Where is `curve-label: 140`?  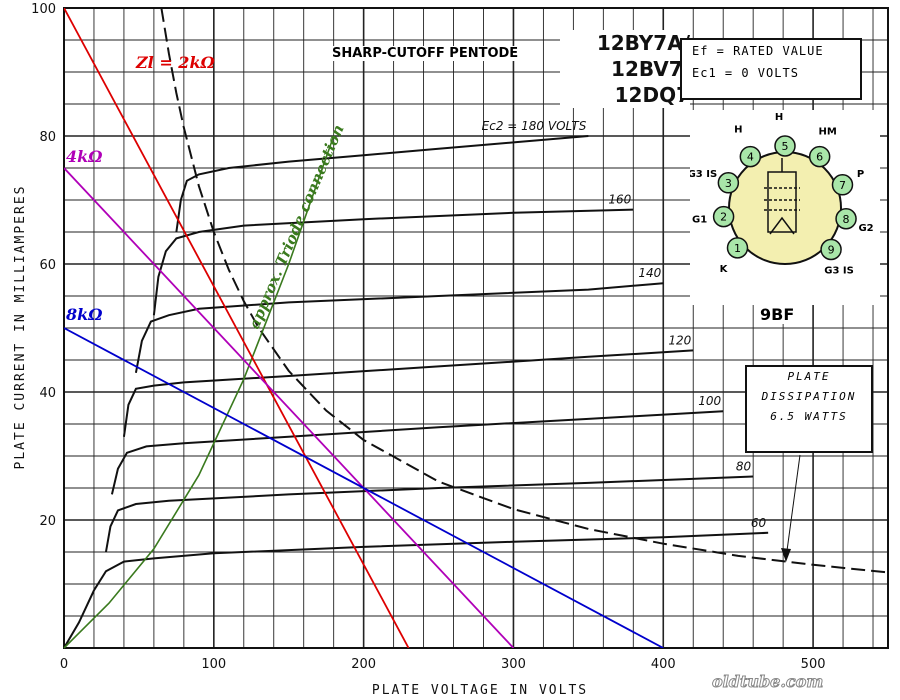
curve-label: 140 is located at coordinates (649, 273).